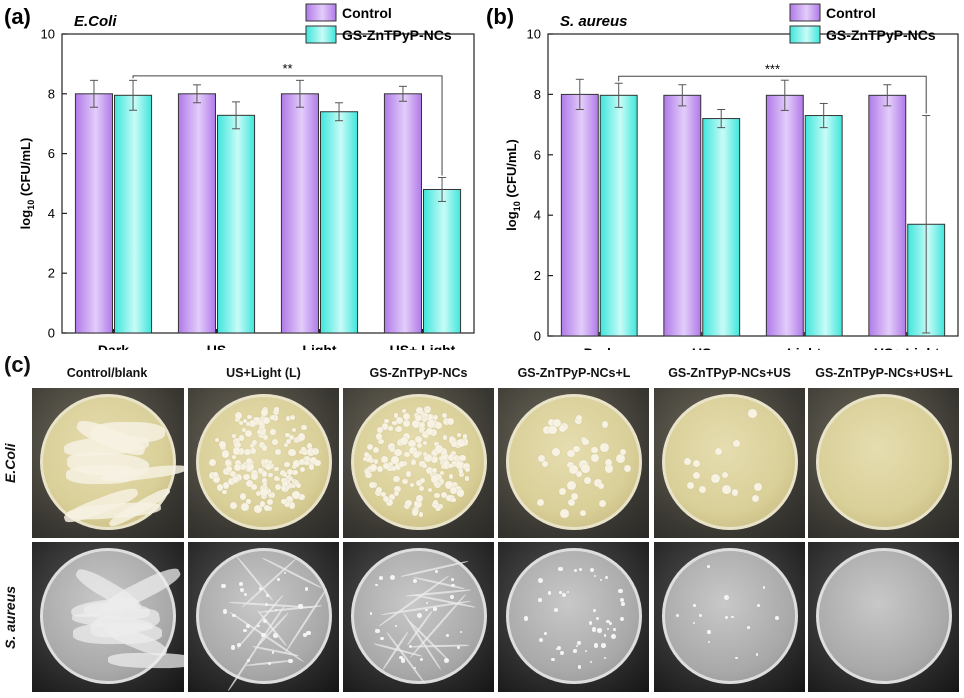 This screenshot has width=964, height=698. Describe the element at coordinates (51, 333) in the screenshot. I see `y-tick-label: 0` at that location.